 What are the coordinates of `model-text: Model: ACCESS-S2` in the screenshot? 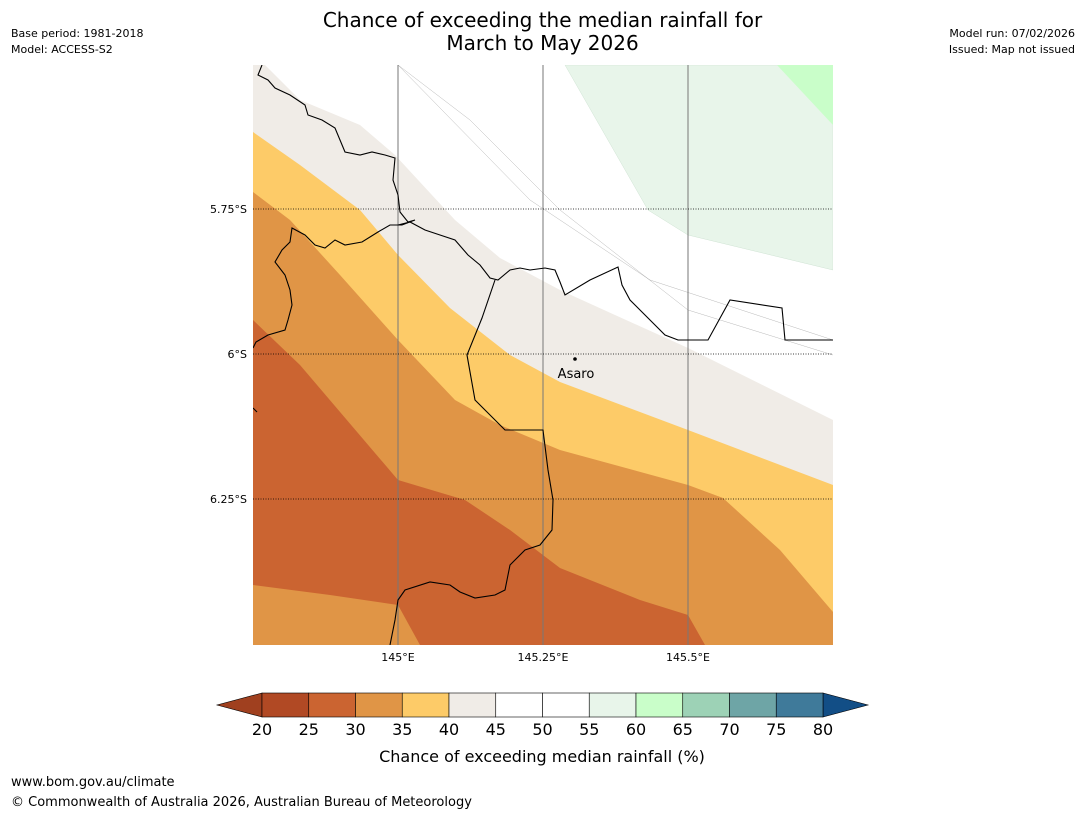 It's located at (62, 49).